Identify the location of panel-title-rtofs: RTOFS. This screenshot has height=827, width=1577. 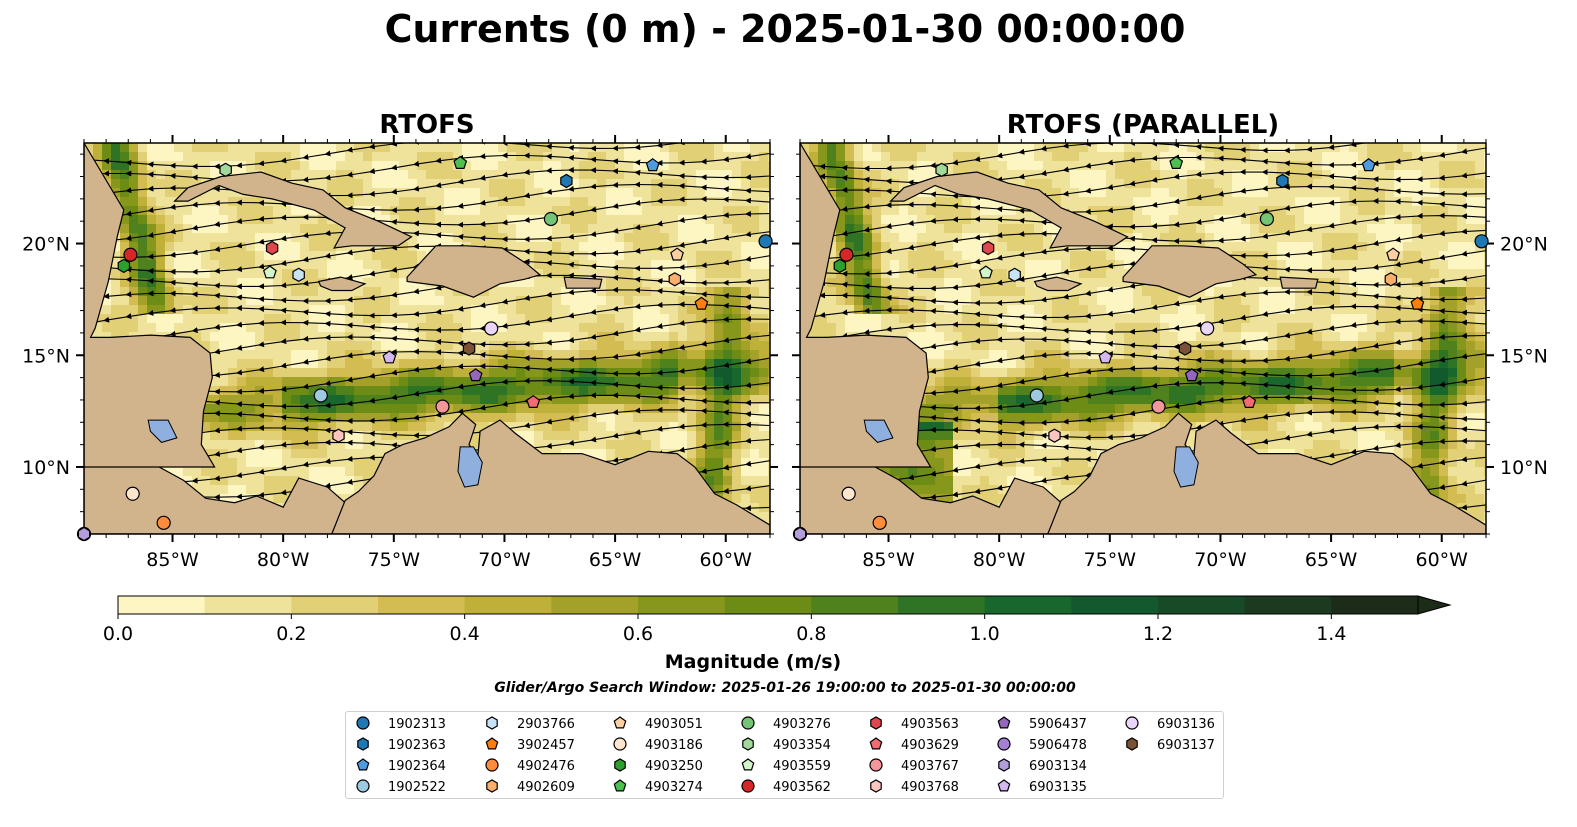
(426, 125).